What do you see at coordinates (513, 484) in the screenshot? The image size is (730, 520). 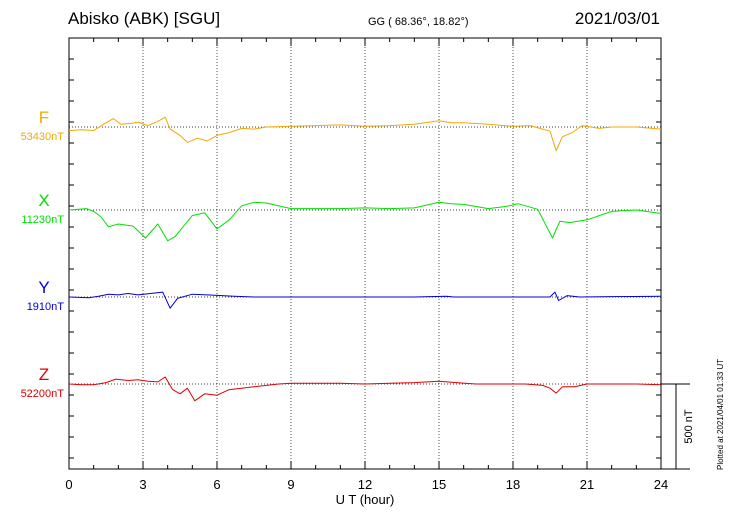 I see `x-tick-label: 18` at bounding box center [513, 484].